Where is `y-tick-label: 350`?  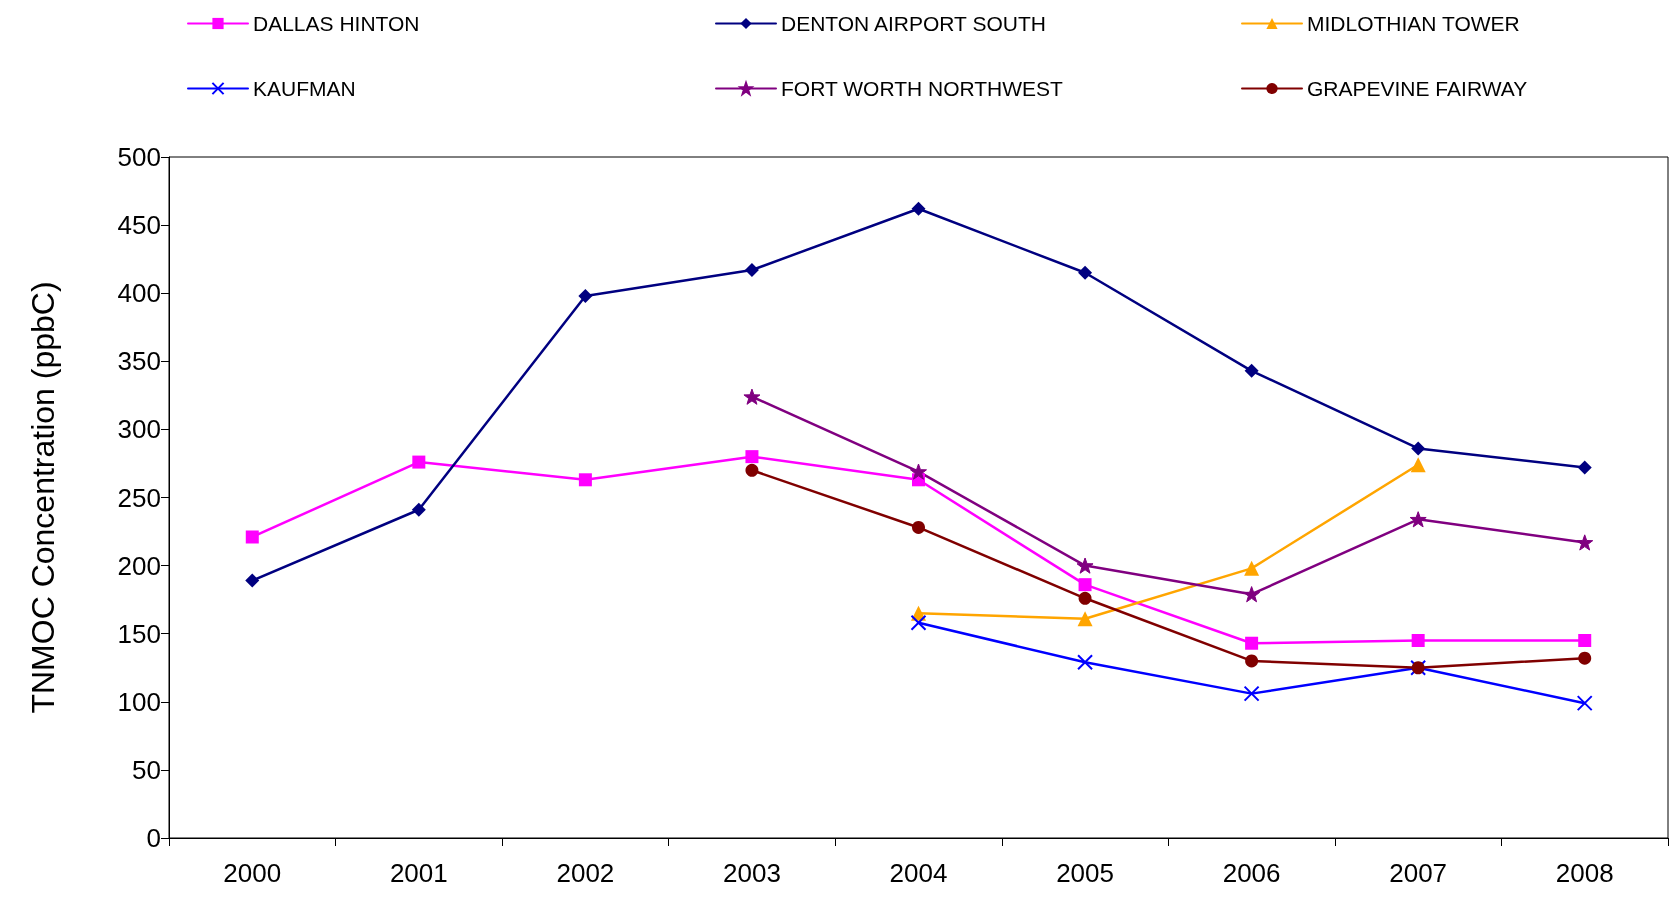
y-tick-label: 350 is located at coordinates (139, 361).